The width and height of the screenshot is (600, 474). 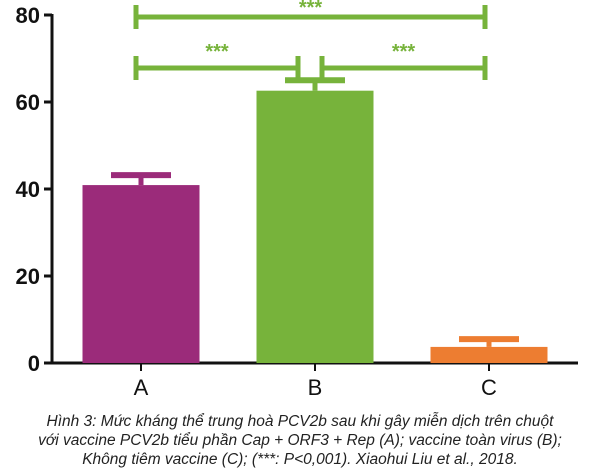 What do you see at coordinates (315, 226) in the screenshot?
I see `bar-B` at bounding box center [315, 226].